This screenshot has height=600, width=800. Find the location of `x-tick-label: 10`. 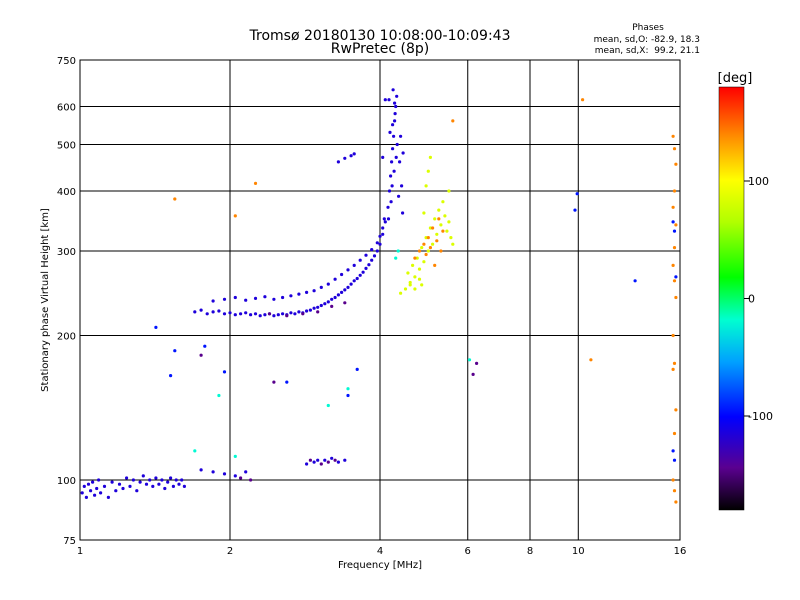

x-tick-label: 10 is located at coordinates (578, 551).